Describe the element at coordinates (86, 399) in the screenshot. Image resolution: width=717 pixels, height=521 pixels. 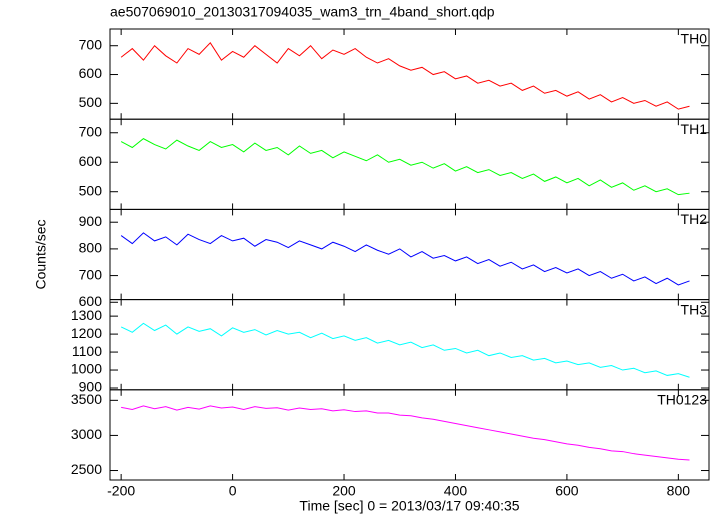
I see `y-tick-label: 3500` at that location.